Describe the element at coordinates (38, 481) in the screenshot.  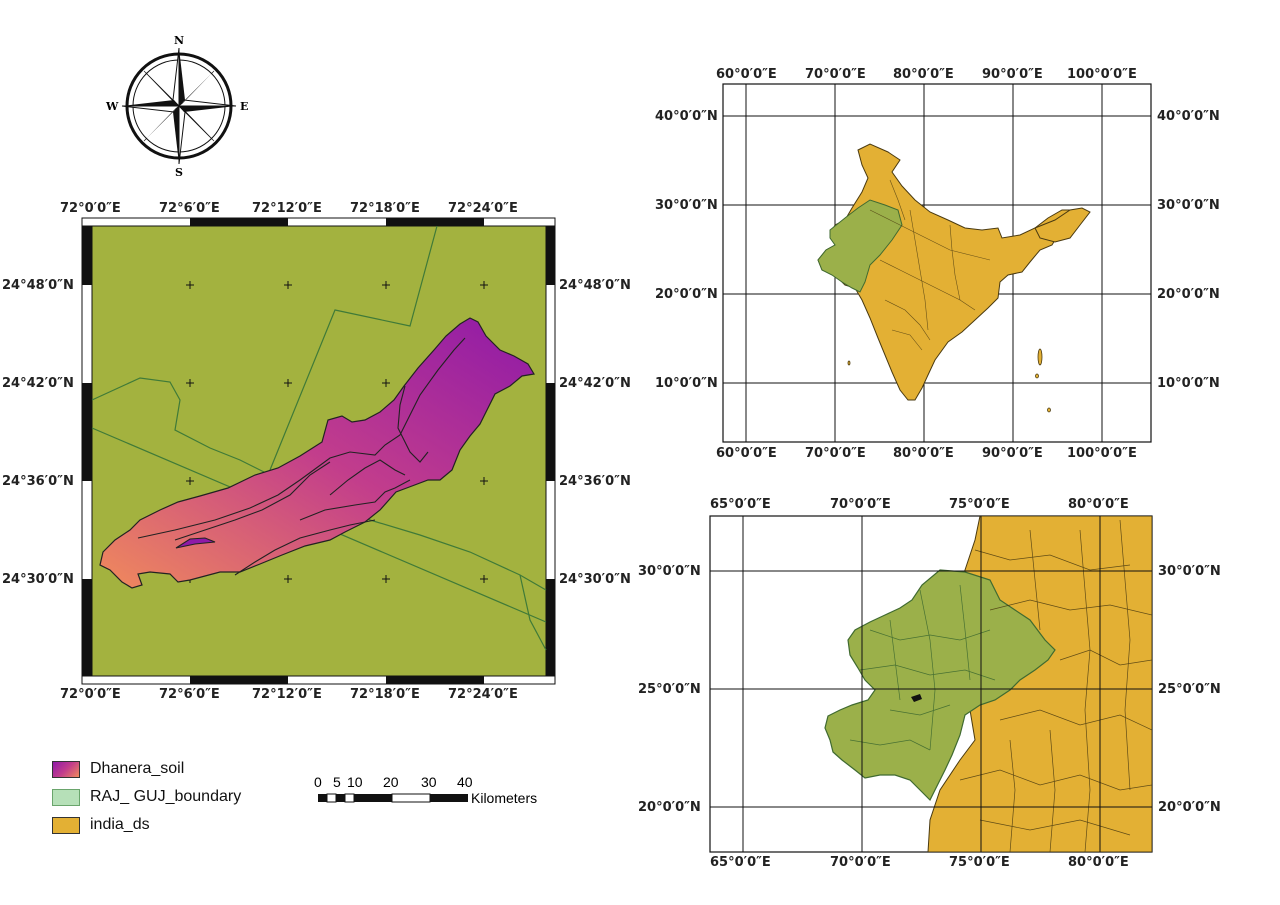
I see `main-map-left-y-label-3: 24°36′0″N` at that location.